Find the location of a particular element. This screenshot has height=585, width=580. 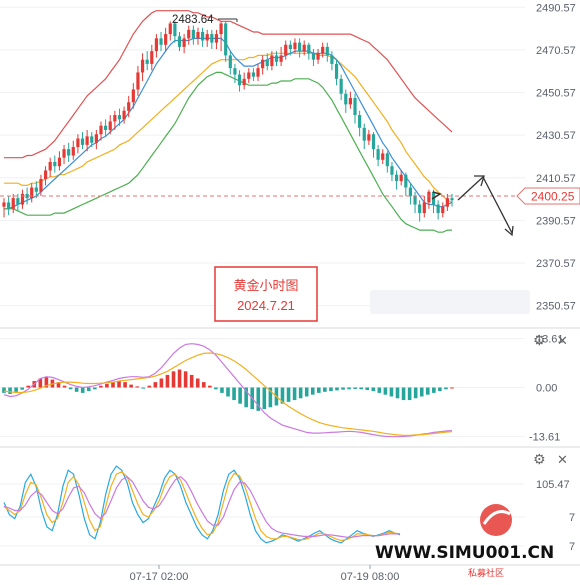

annotation-line-1: 黄金小时图 is located at coordinates (265, 286).